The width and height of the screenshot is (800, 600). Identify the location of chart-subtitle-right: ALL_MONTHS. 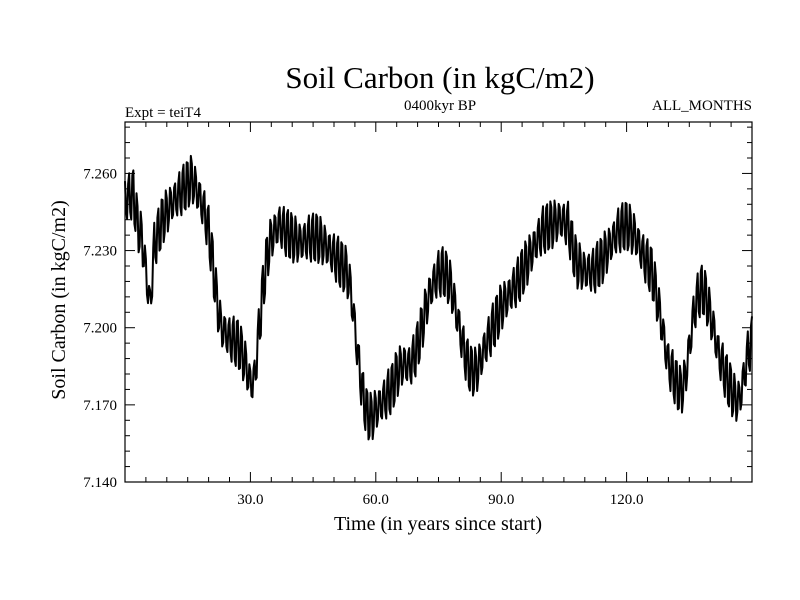
(702, 106).